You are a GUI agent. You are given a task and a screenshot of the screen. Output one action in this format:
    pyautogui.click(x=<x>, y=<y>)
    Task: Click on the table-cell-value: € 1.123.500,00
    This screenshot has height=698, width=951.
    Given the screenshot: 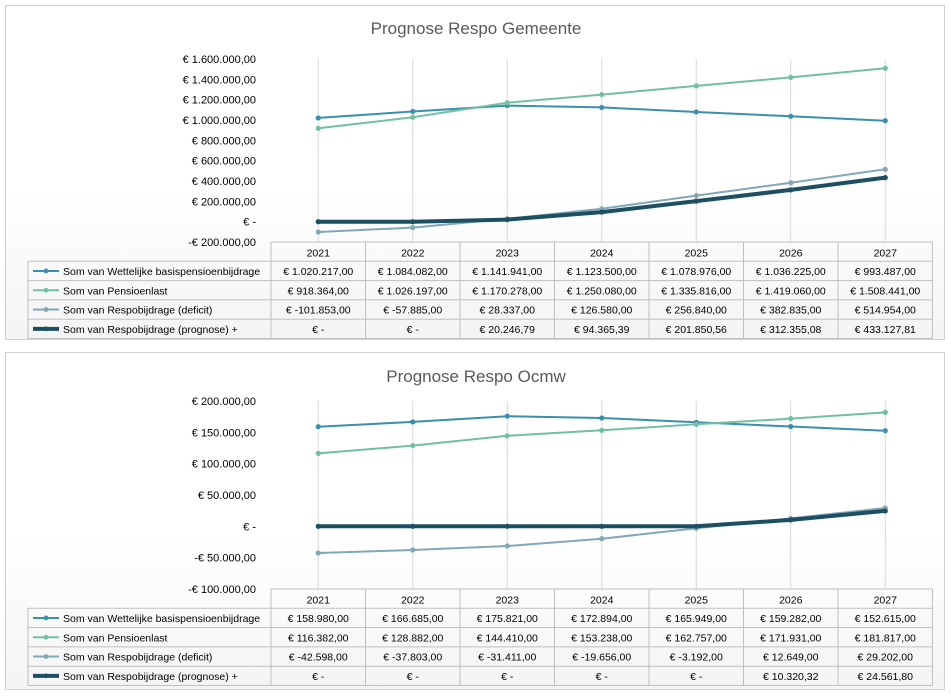 What is the action you would take?
    pyautogui.click(x=602, y=272)
    